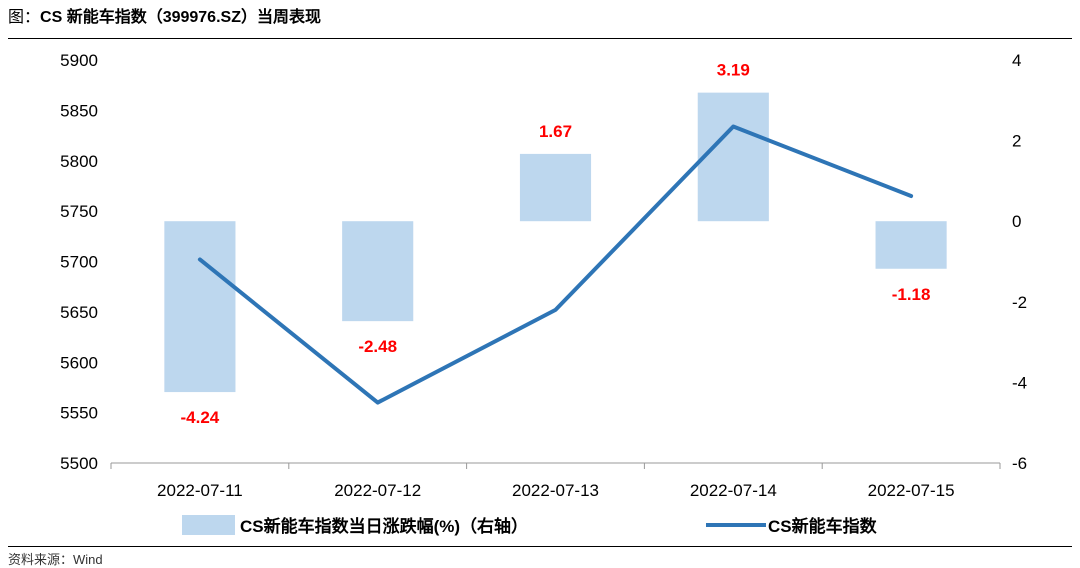  What do you see at coordinates (911, 294) in the screenshot?
I see `bar-data-label: -1.18` at bounding box center [911, 294].